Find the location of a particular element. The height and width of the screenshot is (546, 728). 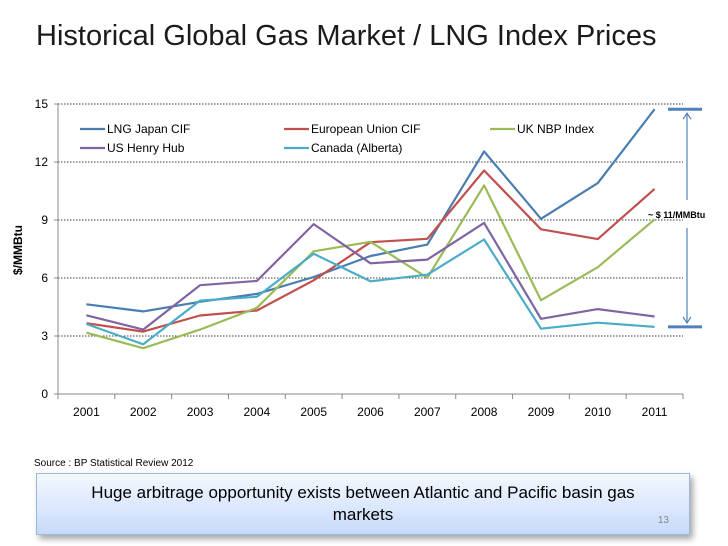

legend-label: UK NBP Index is located at coordinates (555, 129).